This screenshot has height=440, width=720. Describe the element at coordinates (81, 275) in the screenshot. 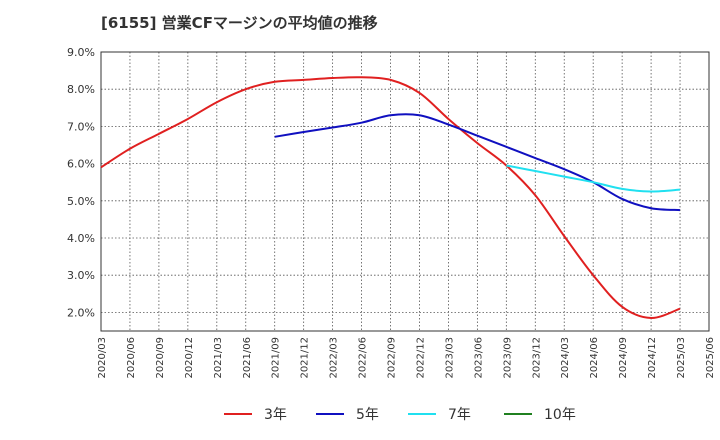

I see `y-tick-label: 3.0%` at that location.